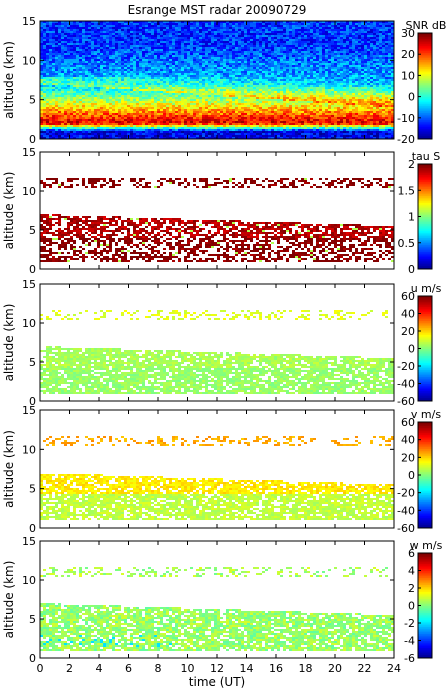 The width and height of the screenshot is (446, 693). Describe the element at coordinates (411, 571) in the screenshot. I see `colorbar-tick-label: 4` at that location.